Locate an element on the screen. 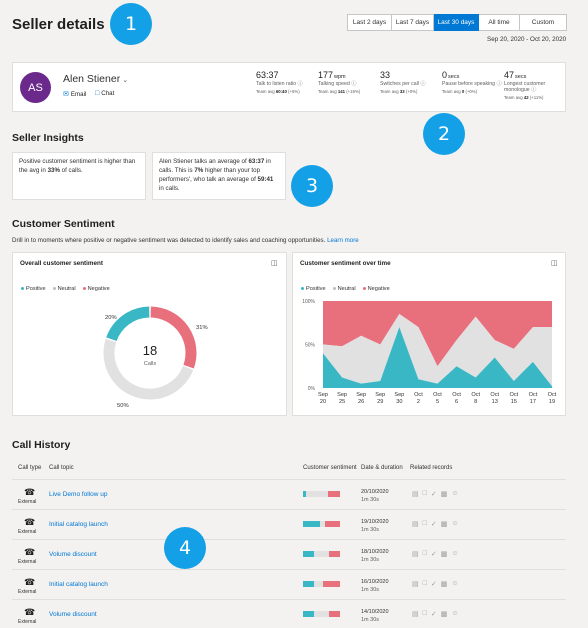  metric-team-avg: Team avg 42 (+11%) is located at coordinates (524, 98).